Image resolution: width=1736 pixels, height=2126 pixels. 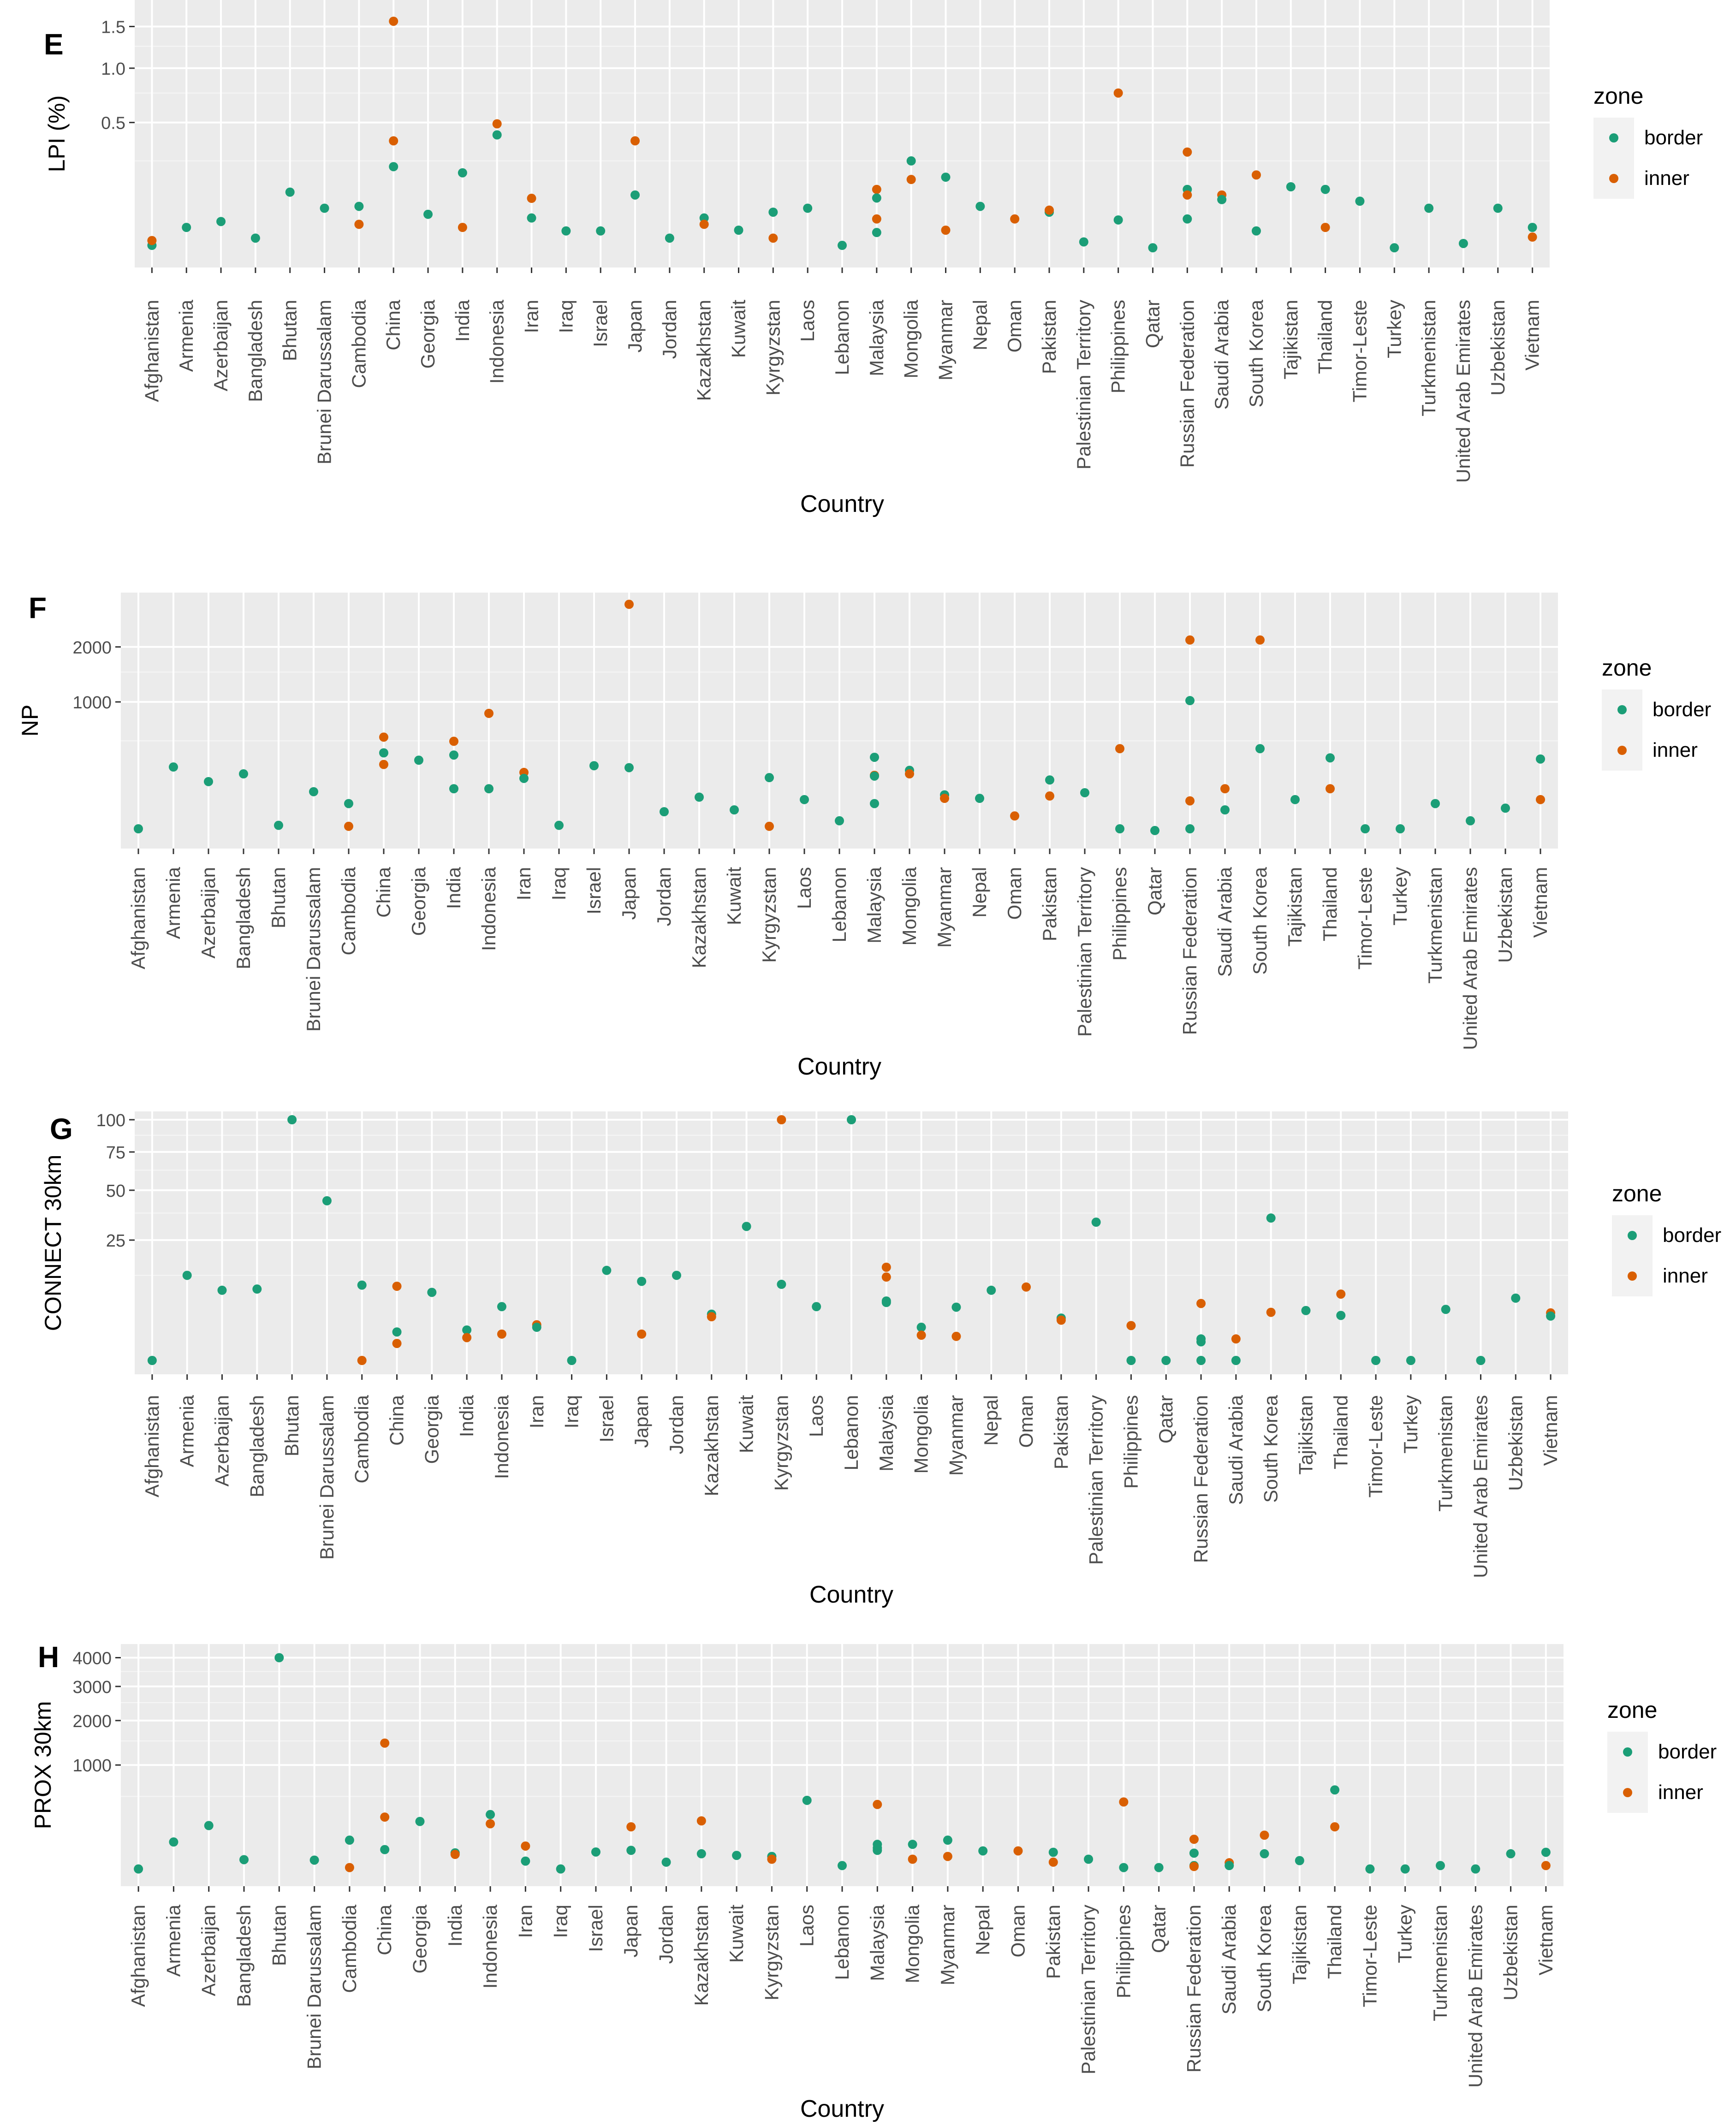 I want to click on x-tick-label: Turkey, so click(x=1410, y=1424).